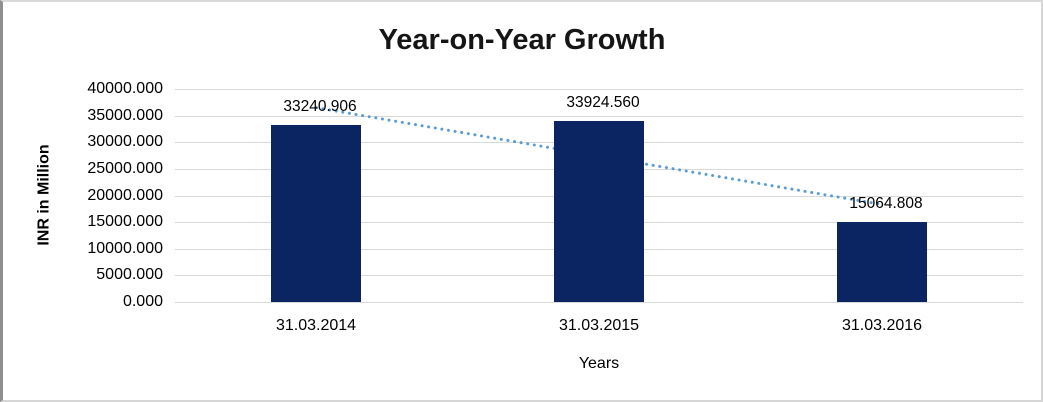 This screenshot has height=402, width=1043. I want to click on y-tick-label: 0.000, so click(142, 301).